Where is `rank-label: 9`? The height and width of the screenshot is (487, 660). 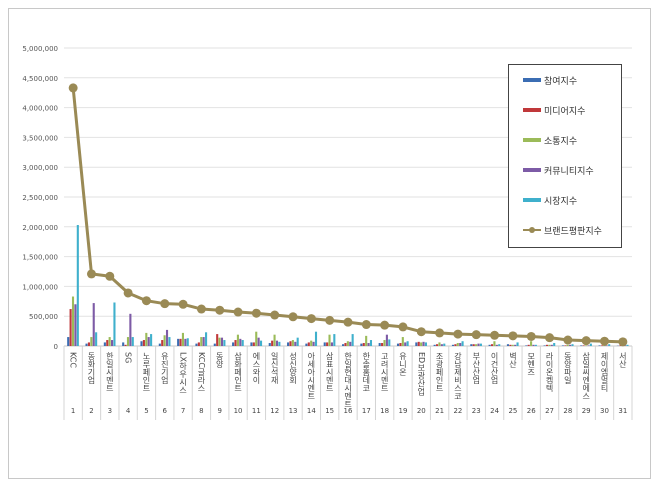 rank-label: 9 is located at coordinates (220, 411).